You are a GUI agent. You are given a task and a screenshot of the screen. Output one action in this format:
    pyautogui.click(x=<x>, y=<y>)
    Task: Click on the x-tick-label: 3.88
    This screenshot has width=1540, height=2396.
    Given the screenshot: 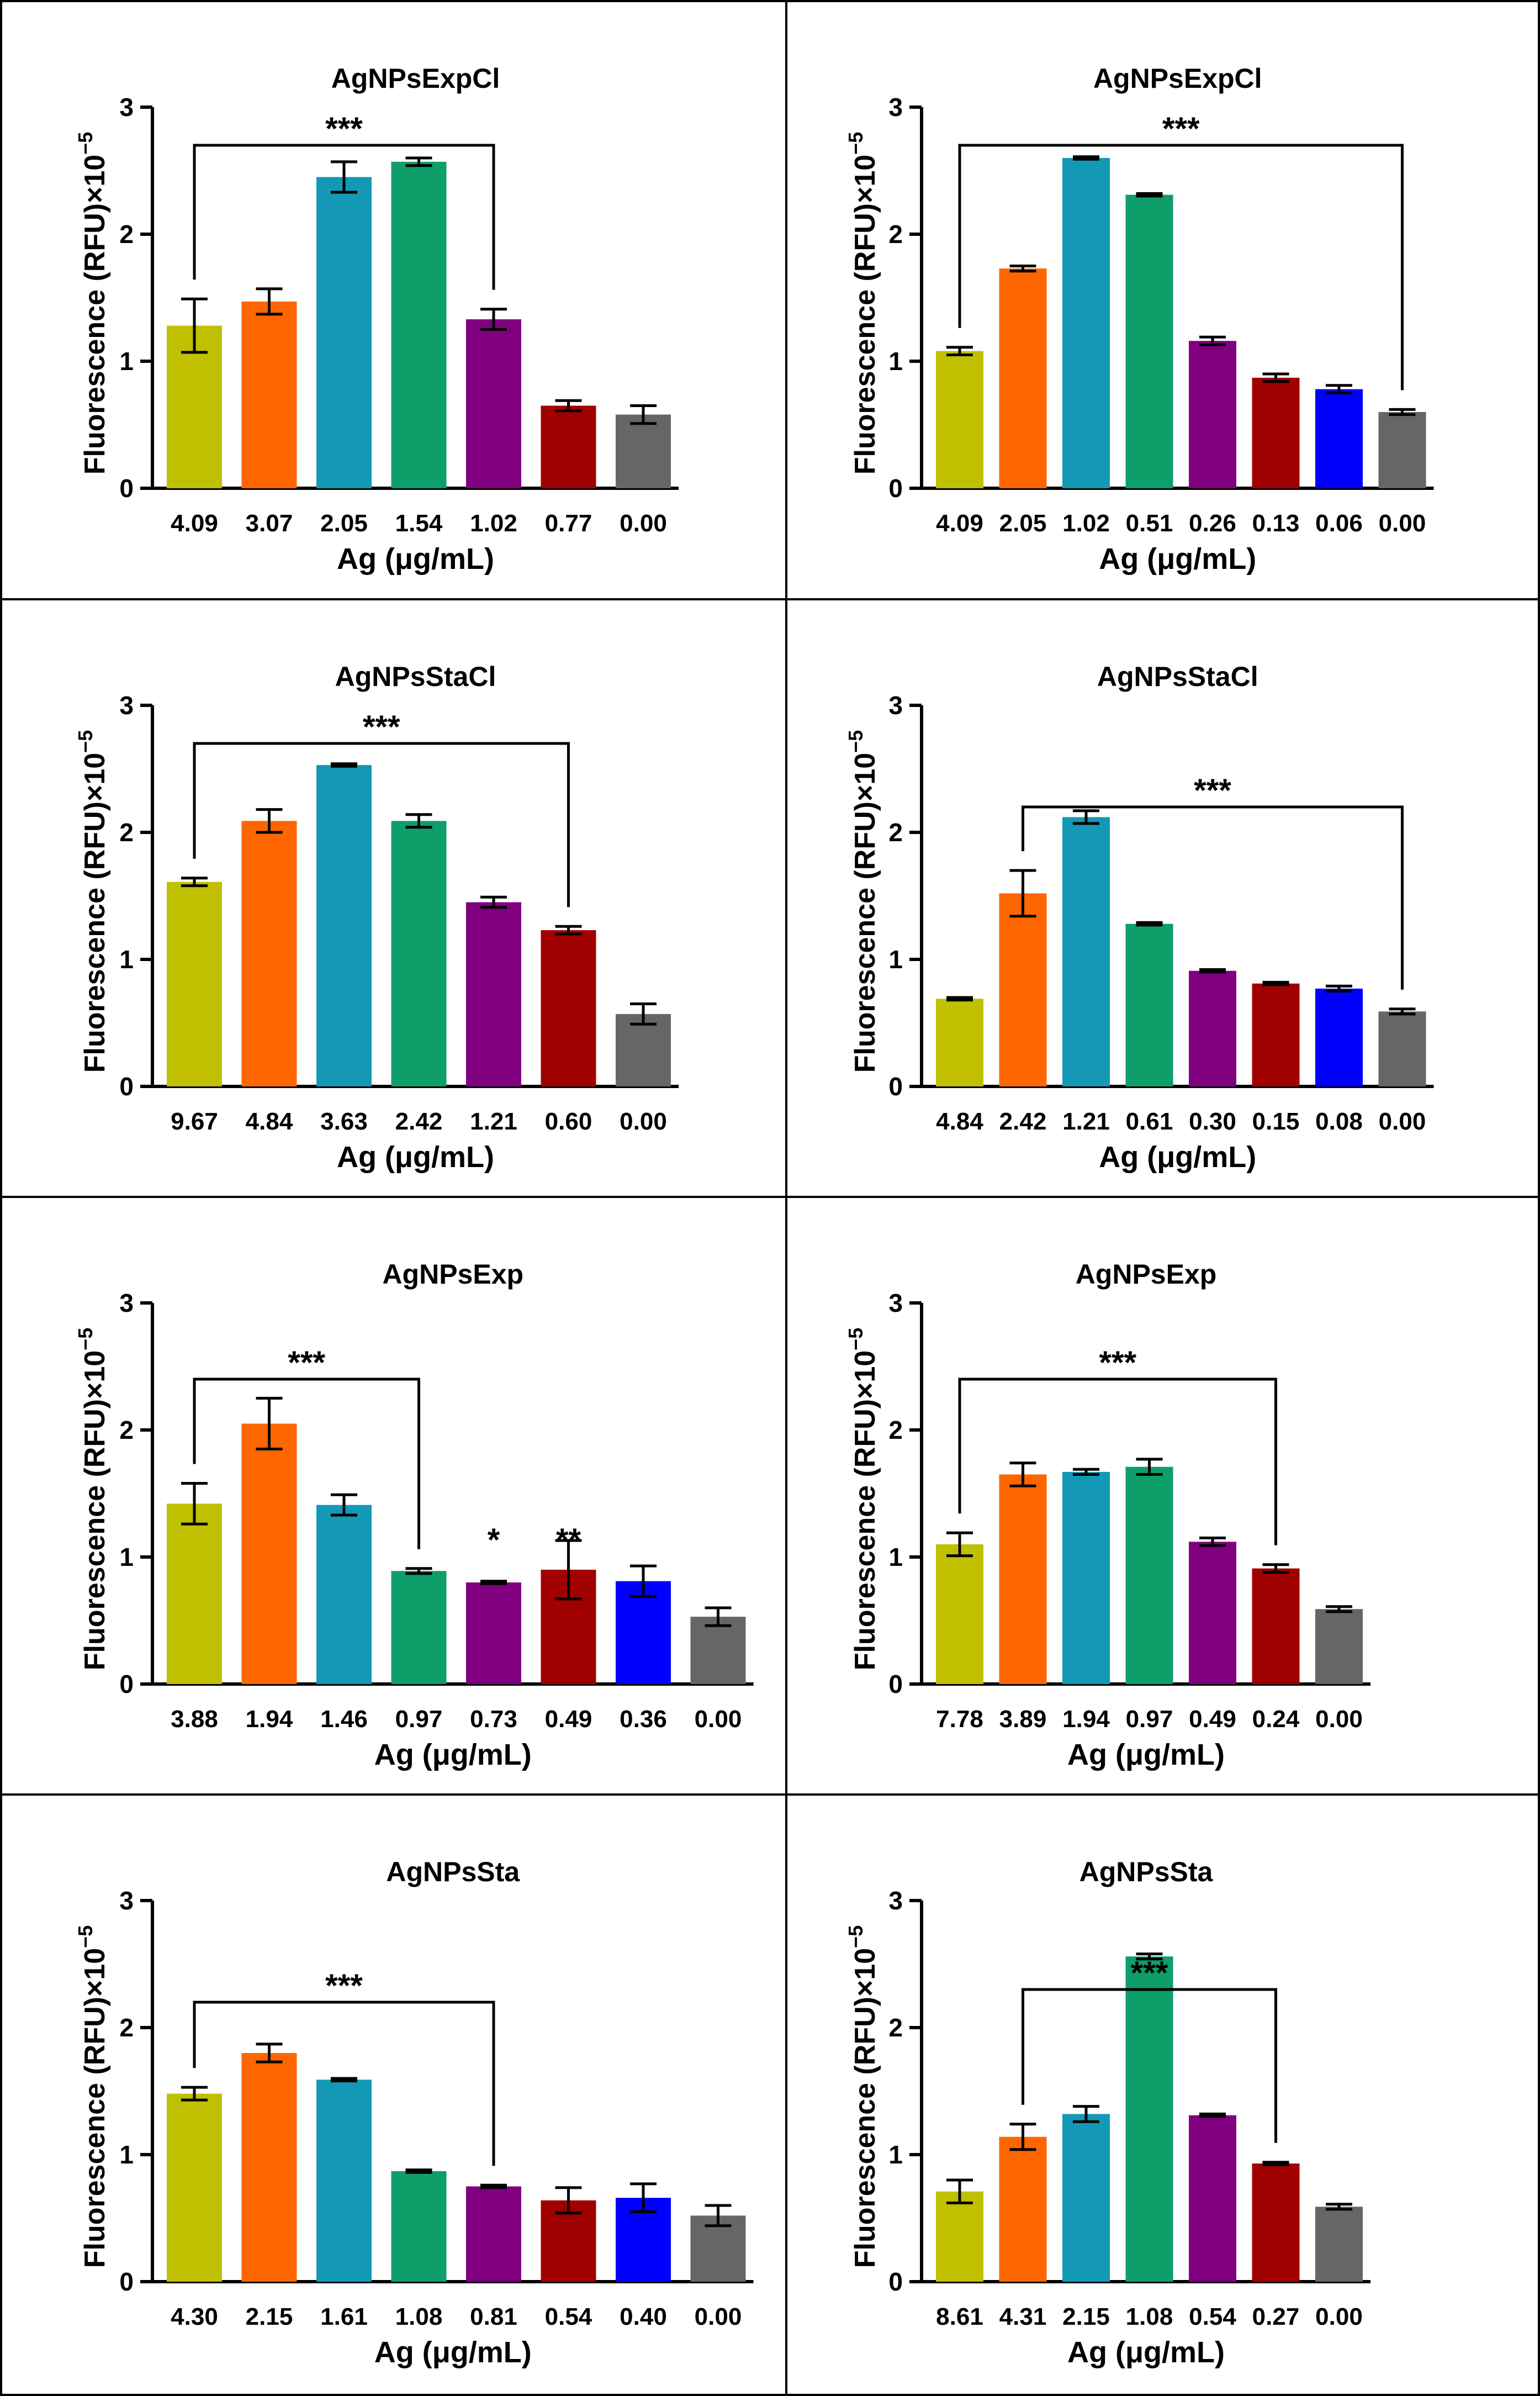 What is the action you would take?
    pyautogui.click(x=194, y=1719)
    